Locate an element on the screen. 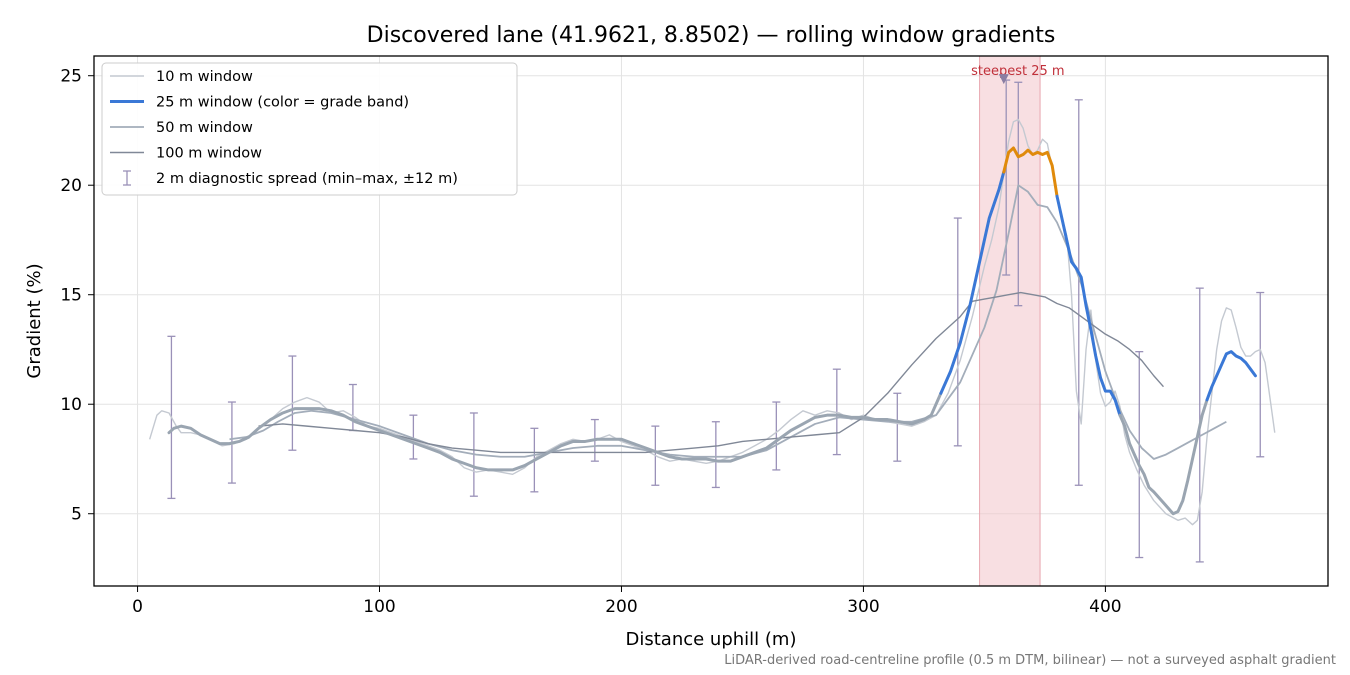 This screenshot has height=675, width=1350. steepest-annotation: steepest 25 m is located at coordinates (1018, 74).